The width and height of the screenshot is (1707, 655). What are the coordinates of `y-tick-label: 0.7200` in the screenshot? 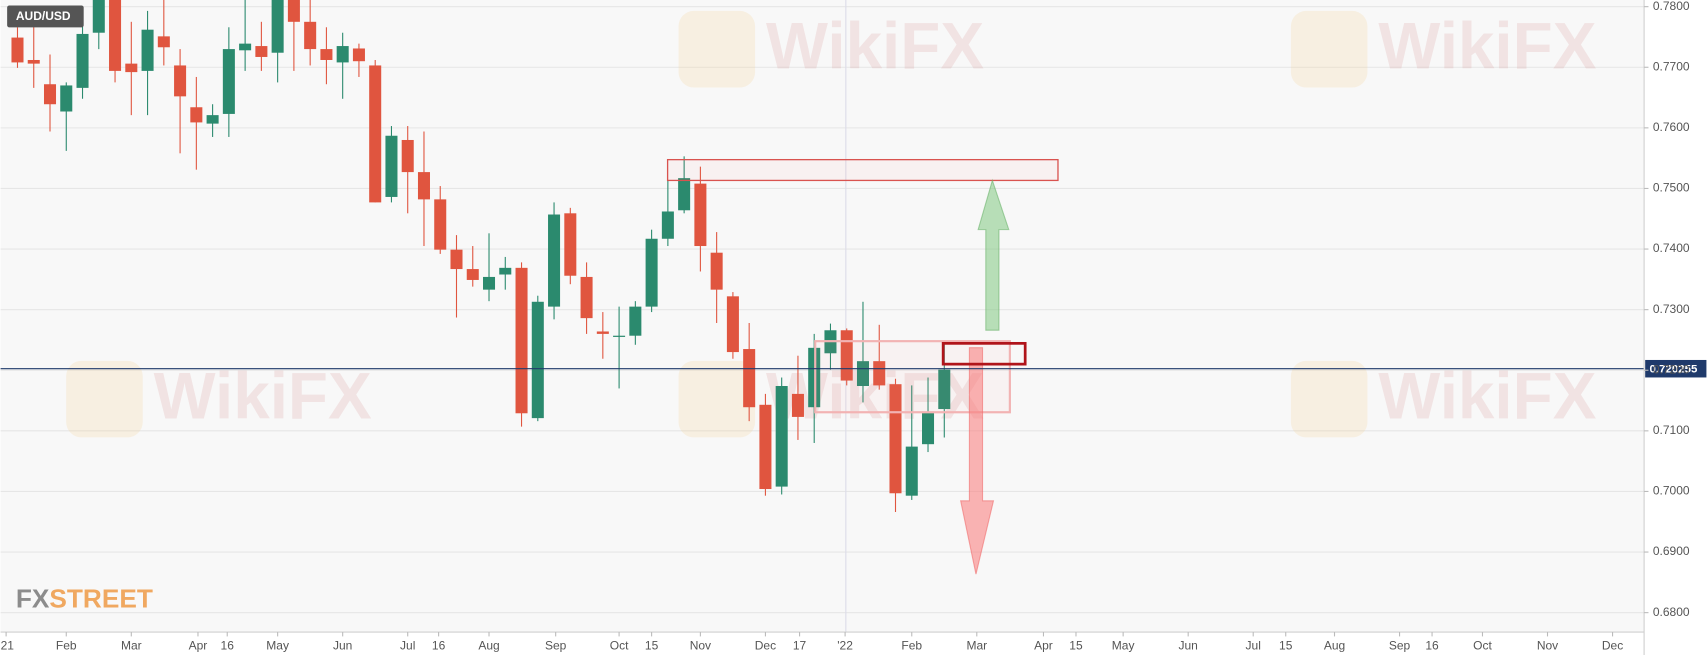 It's located at (1671, 369).